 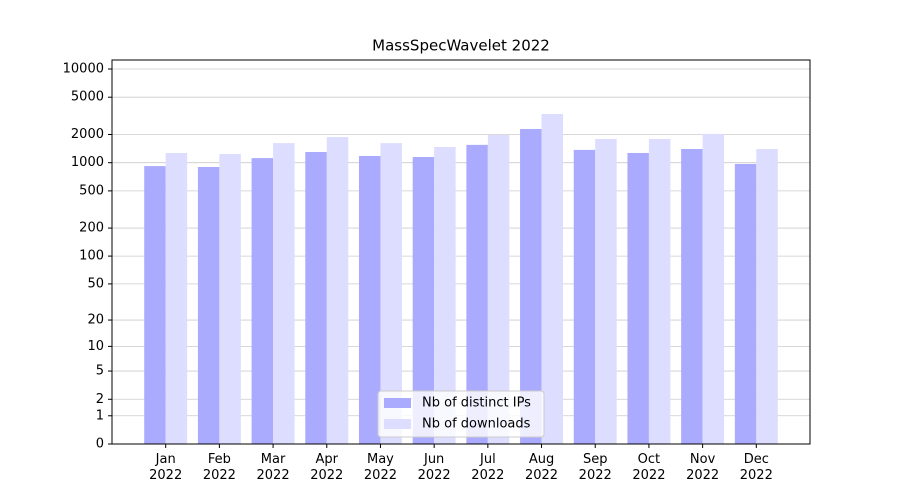 What do you see at coordinates (327, 467) in the screenshot?
I see `x-tick-label: Apr 2022` at bounding box center [327, 467].